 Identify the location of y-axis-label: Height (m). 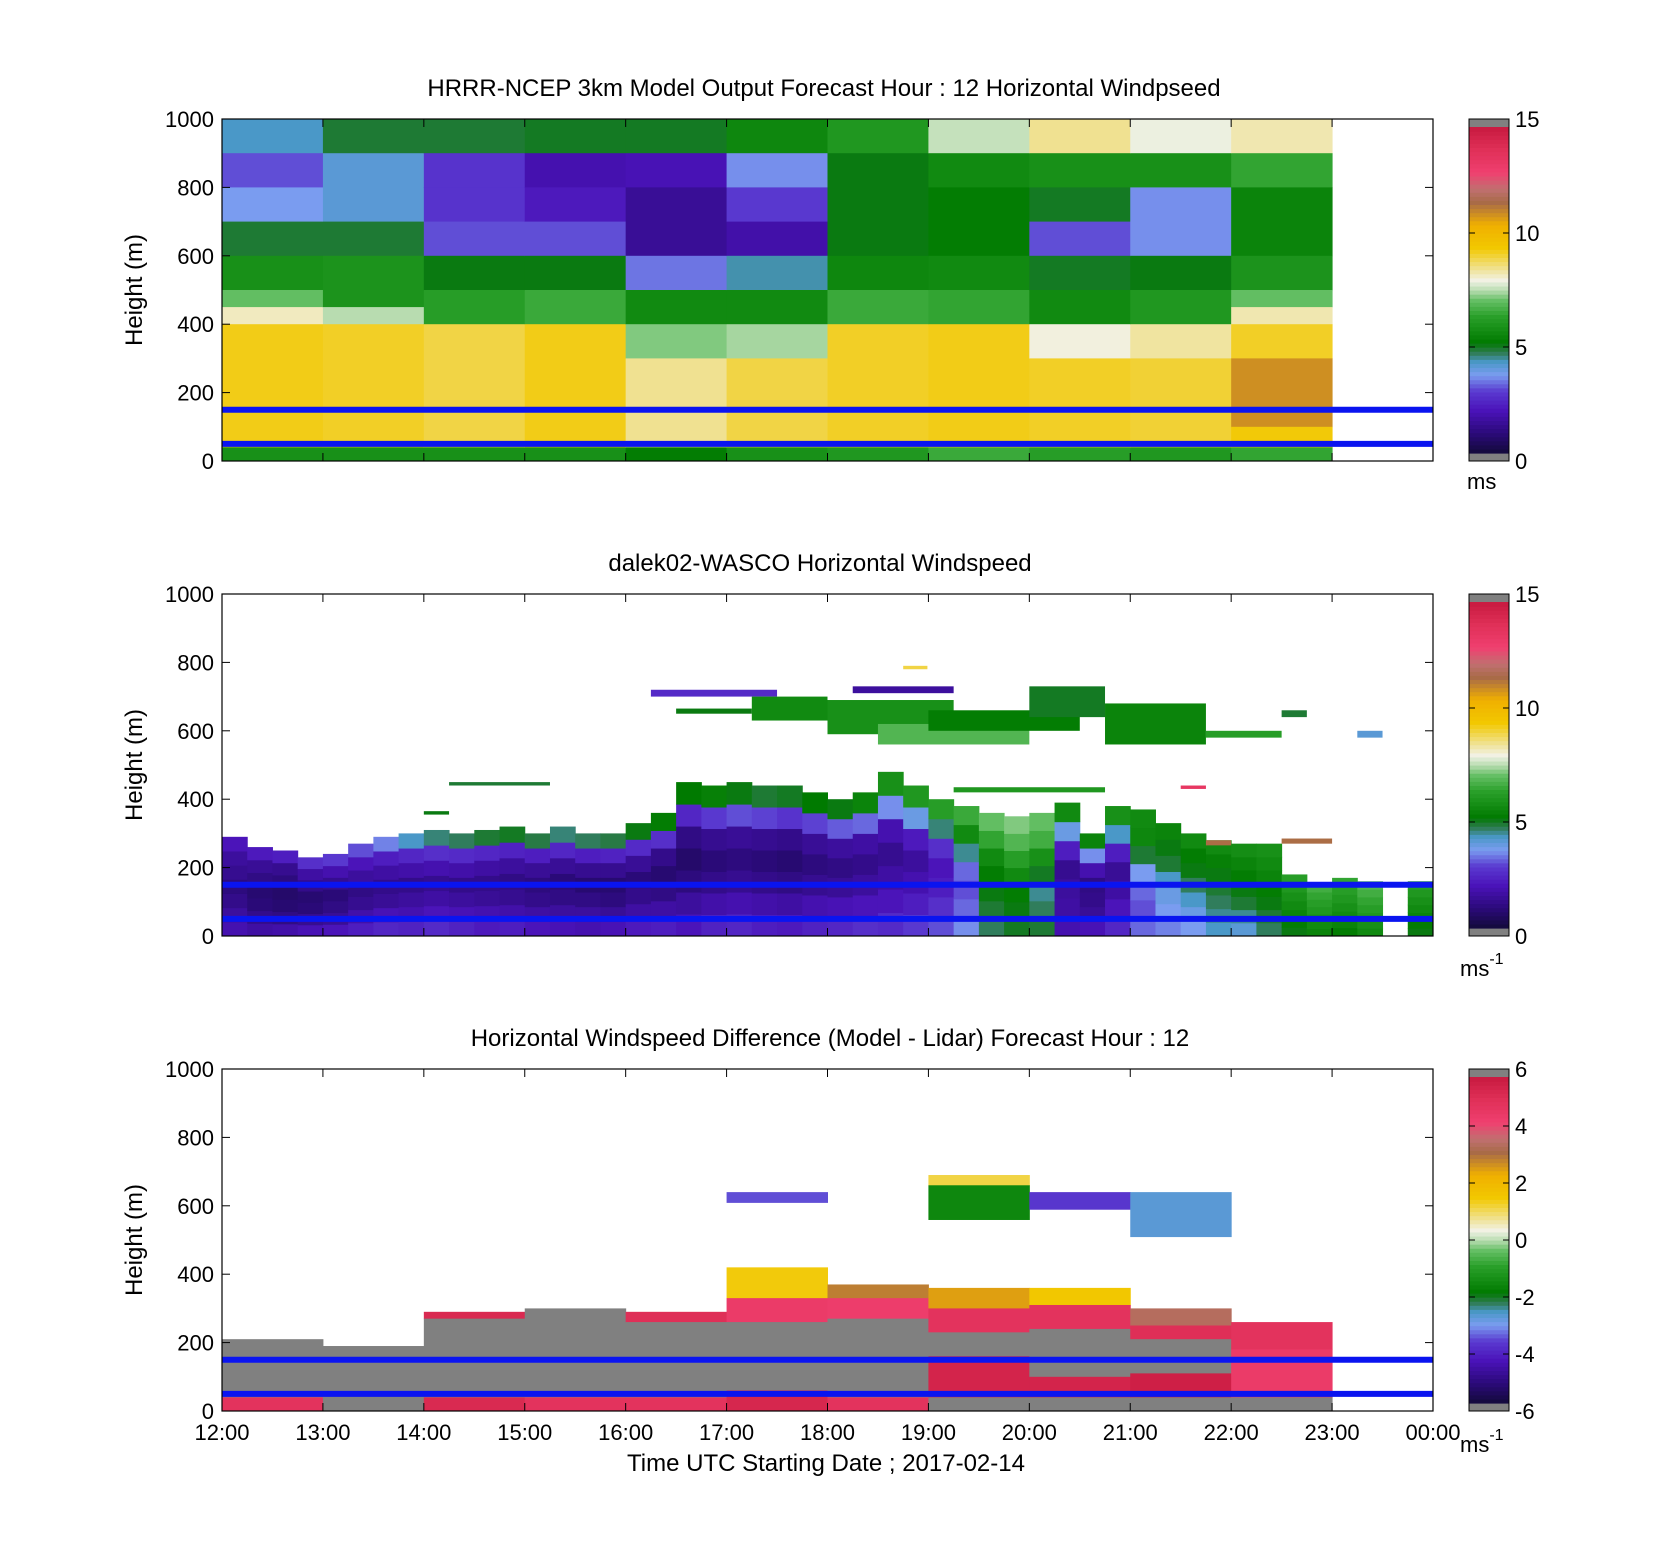
(134, 765).